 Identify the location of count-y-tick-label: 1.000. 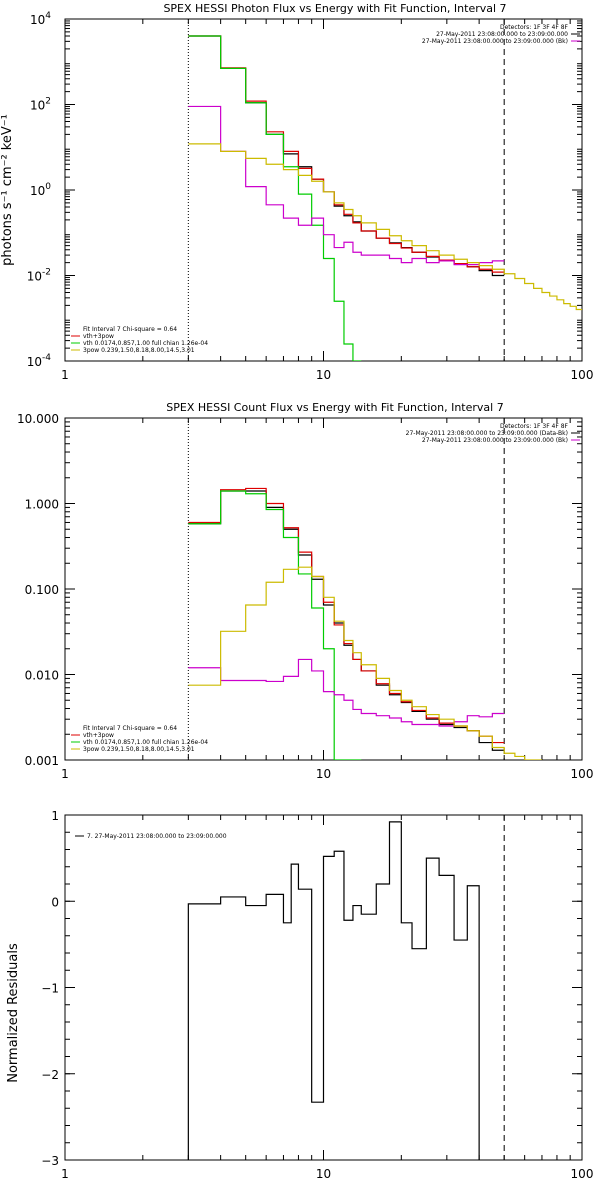
(42, 505).